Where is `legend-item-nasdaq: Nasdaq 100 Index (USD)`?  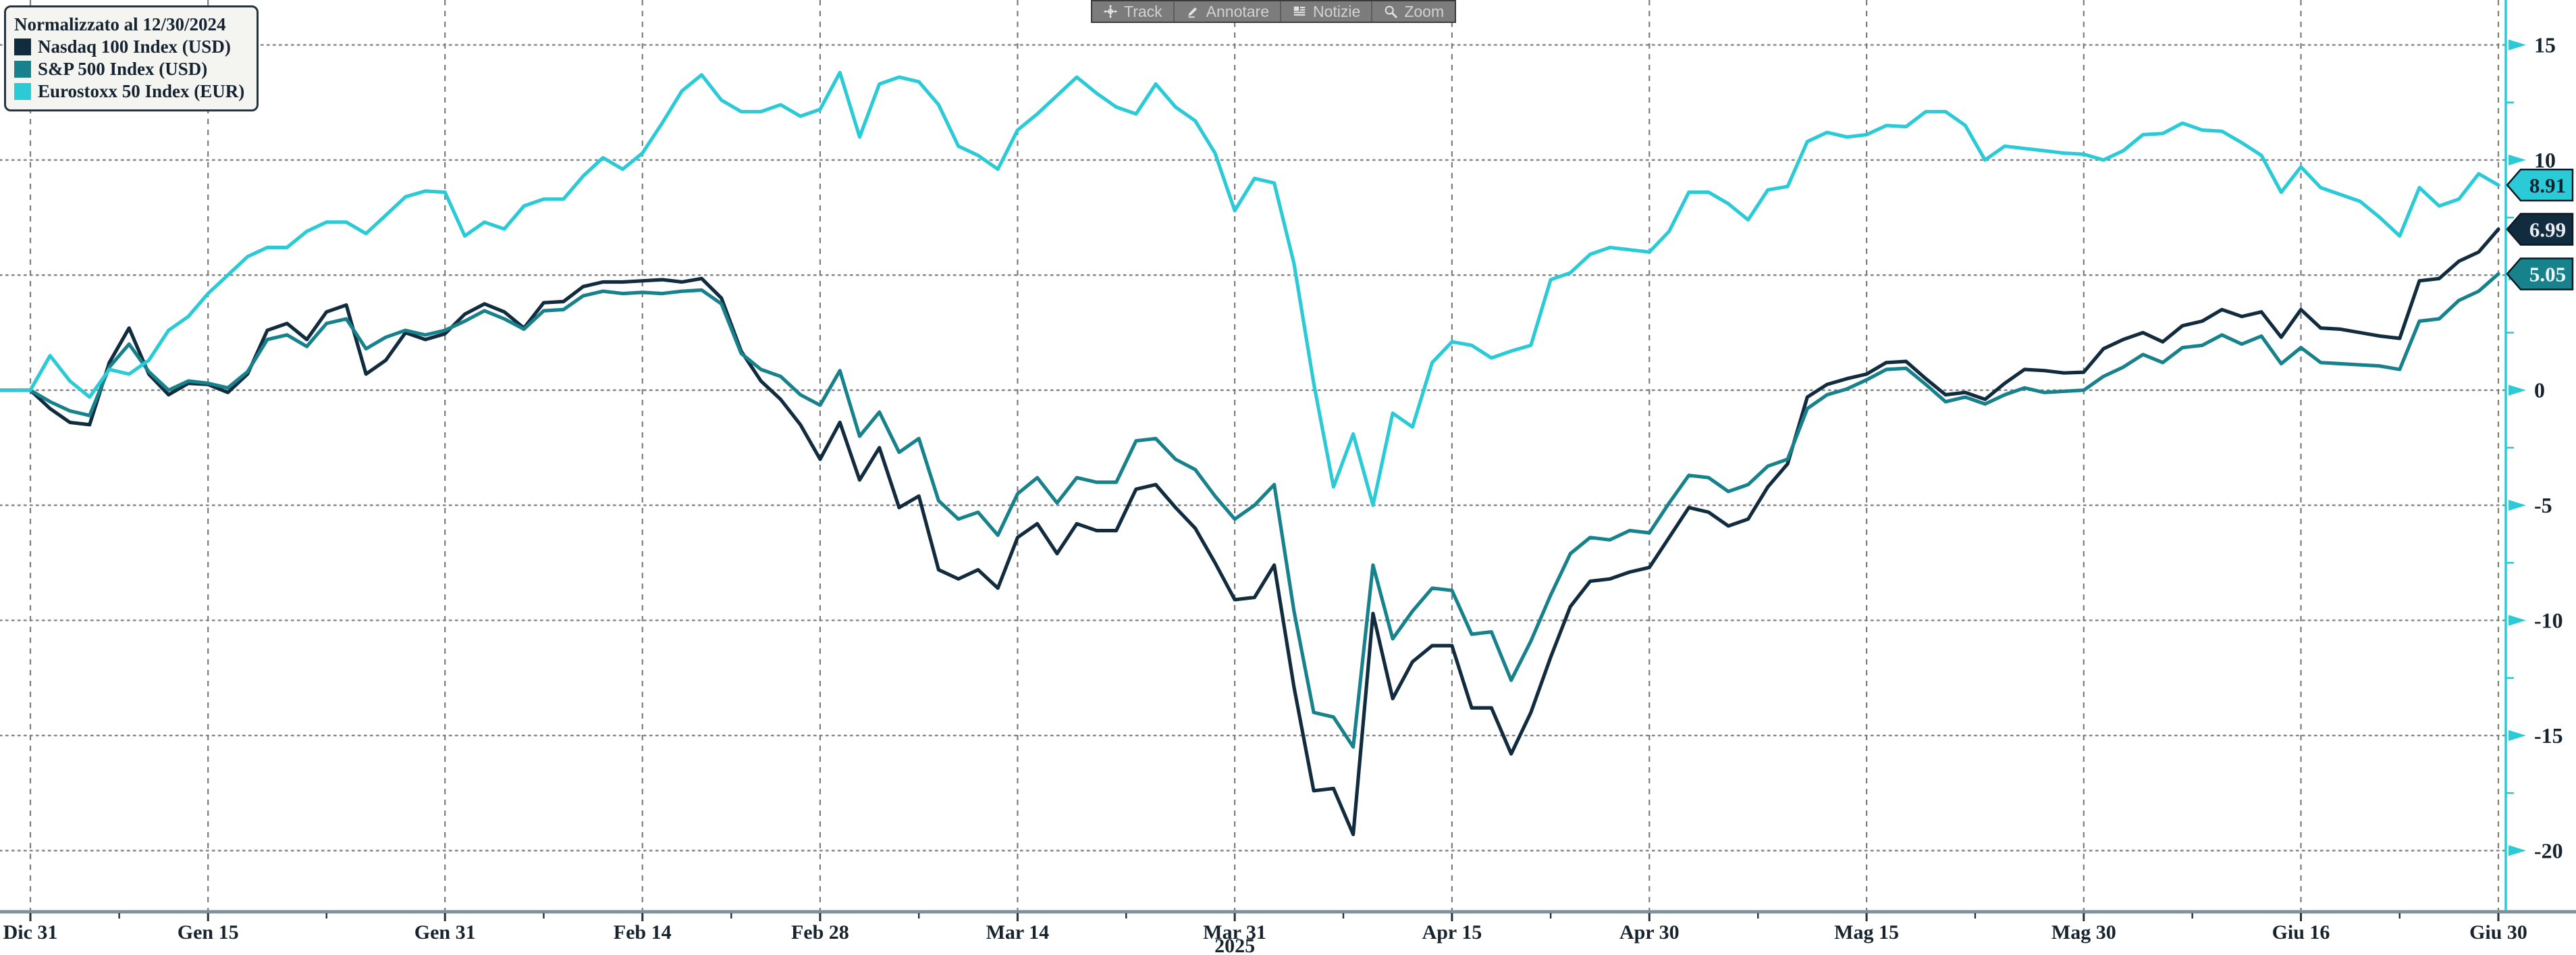 legend-item-nasdaq: Nasdaq 100 Index (USD) is located at coordinates (129, 47).